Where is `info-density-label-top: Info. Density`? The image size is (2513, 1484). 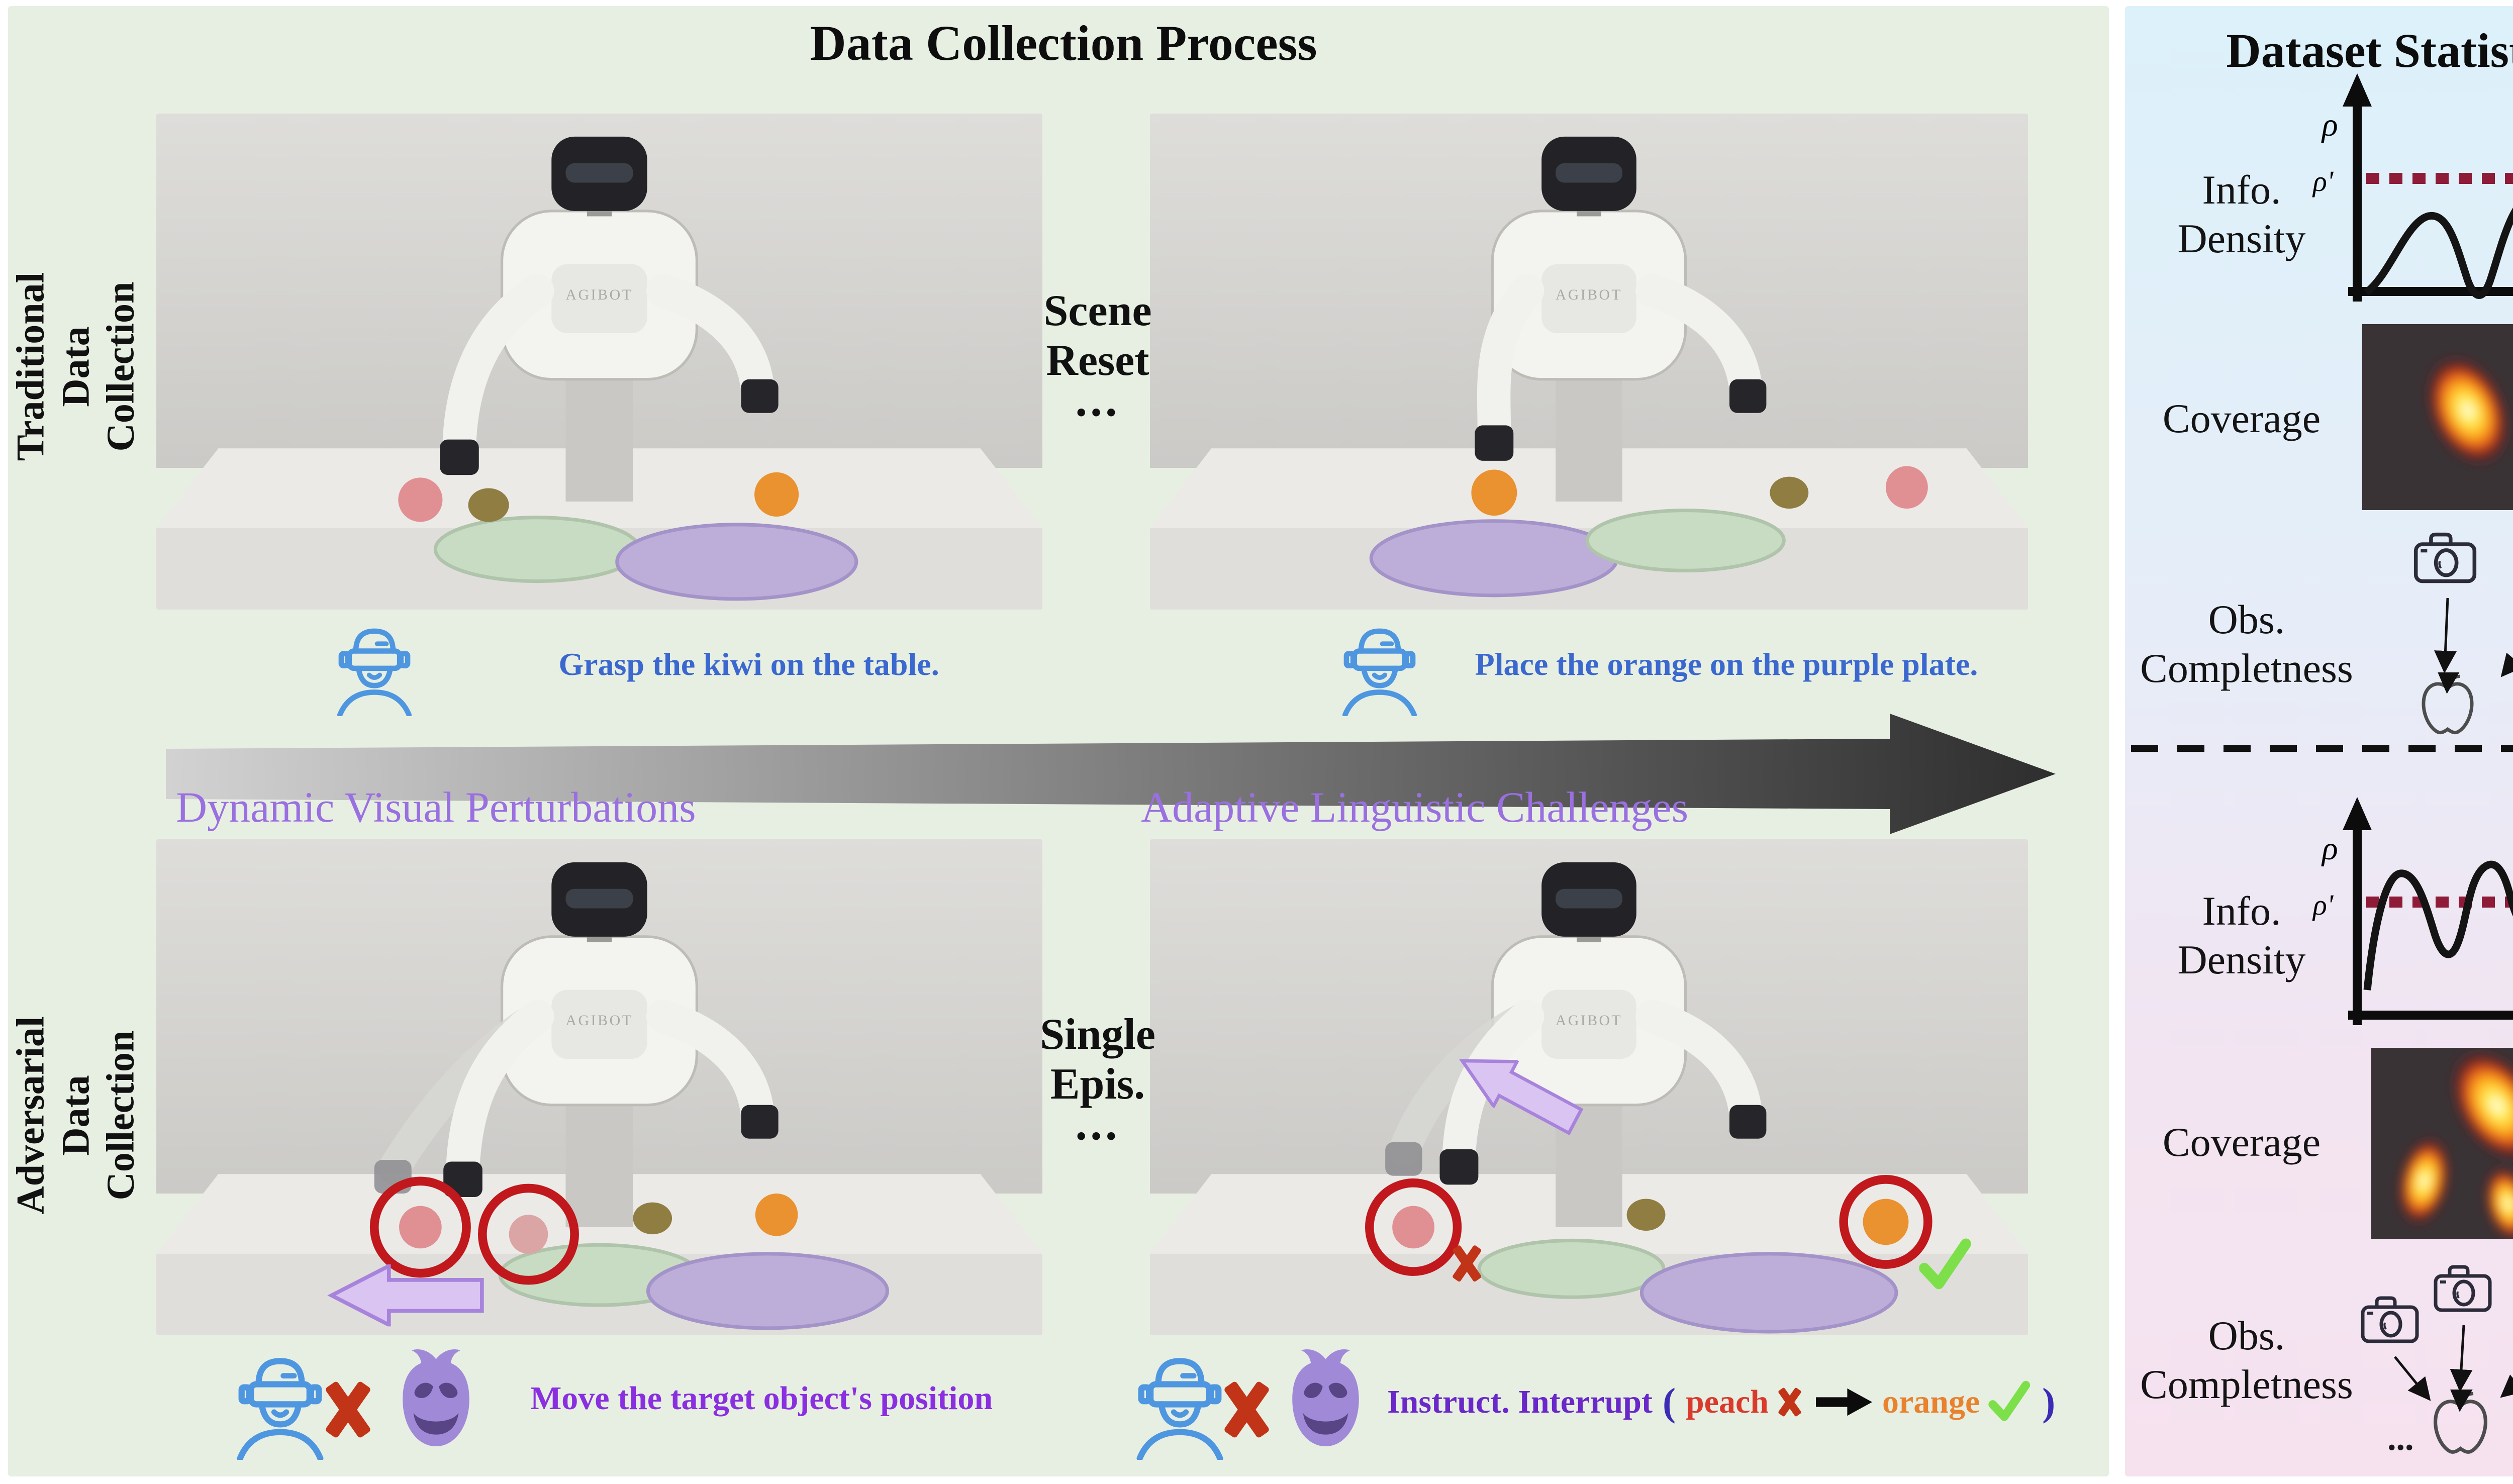 info-density-label-top: Info. Density is located at coordinates (2241, 214).